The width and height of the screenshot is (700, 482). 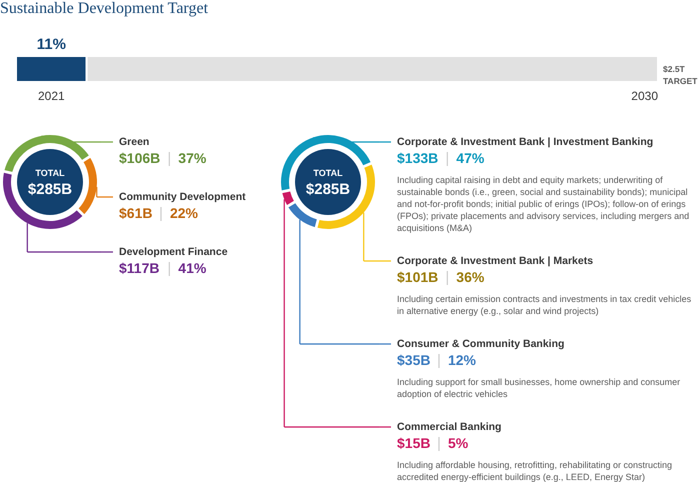 What do you see at coordinates (495, 261) in the screenshot?
I see `legend-label: Corporate & Investment Bank | Markets` at bounding box center [495, 261].